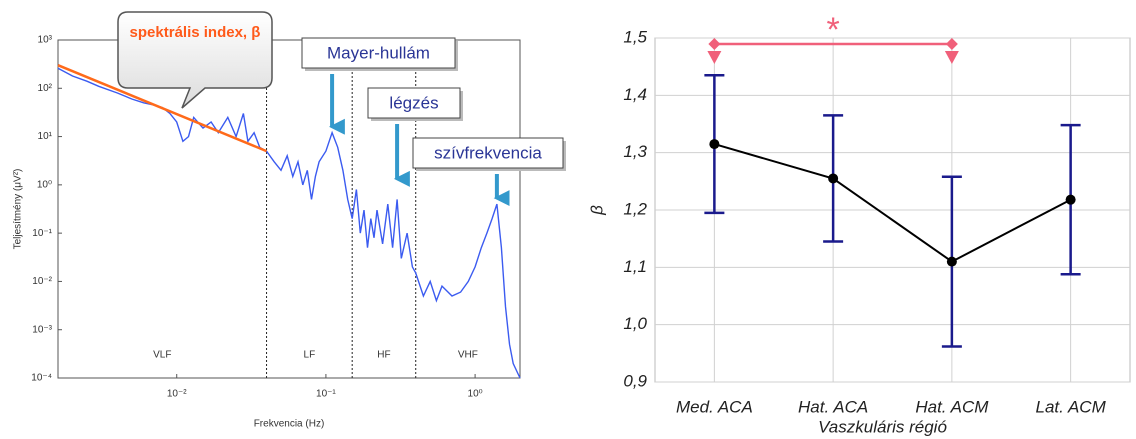 This screenshot has width=1136, height=439. Describe the element at coordinates (310, 355) in the screenshot. I see `band-label: LF` at that location.